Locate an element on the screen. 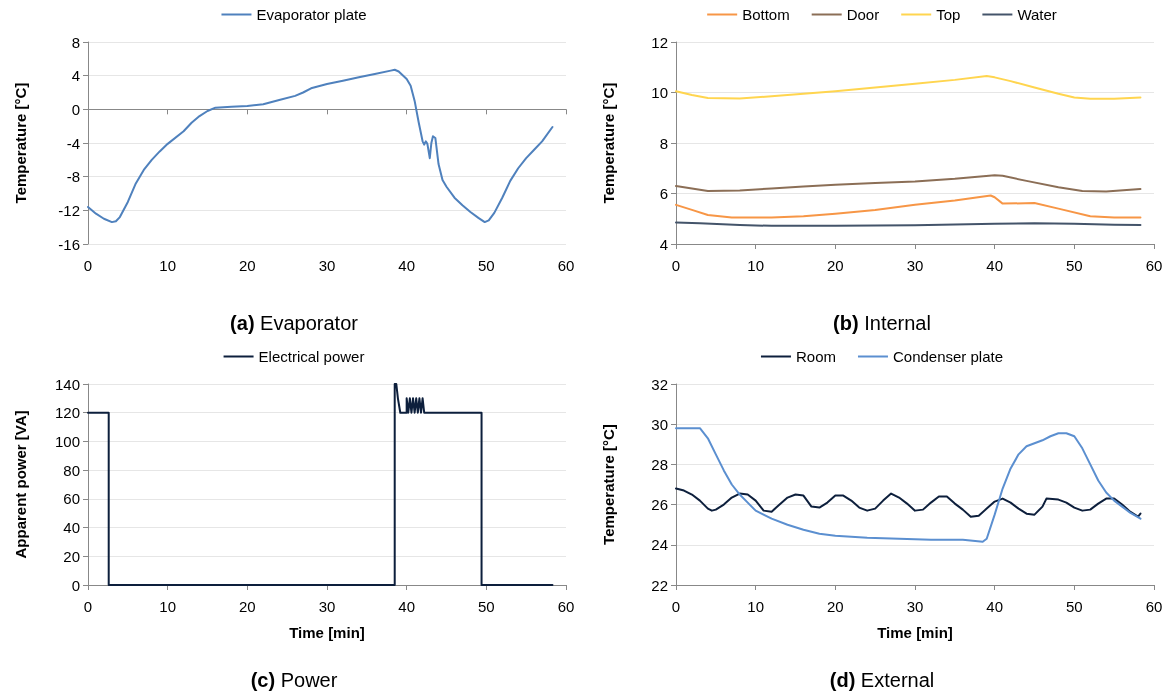  legend-label: Electrical power is located at coordinates (311, 356).